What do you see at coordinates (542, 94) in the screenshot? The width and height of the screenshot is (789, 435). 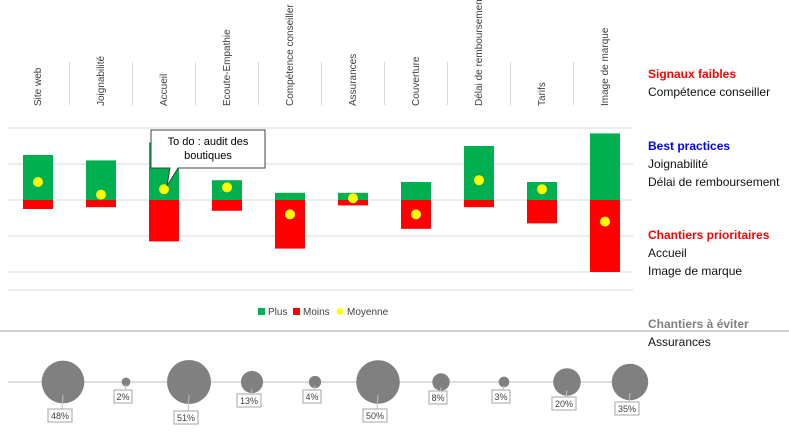 I see `category-label: Tarifs` at bounding box center [542, 94].